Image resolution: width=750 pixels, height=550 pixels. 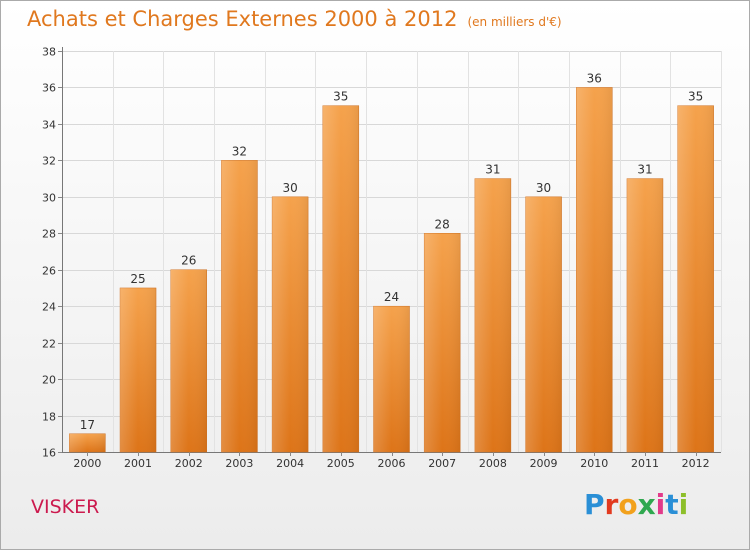 What do you see at coordinates (646, 504) in the screenshot?
I see `logo-letter: x` at bounding box center [646, 504].